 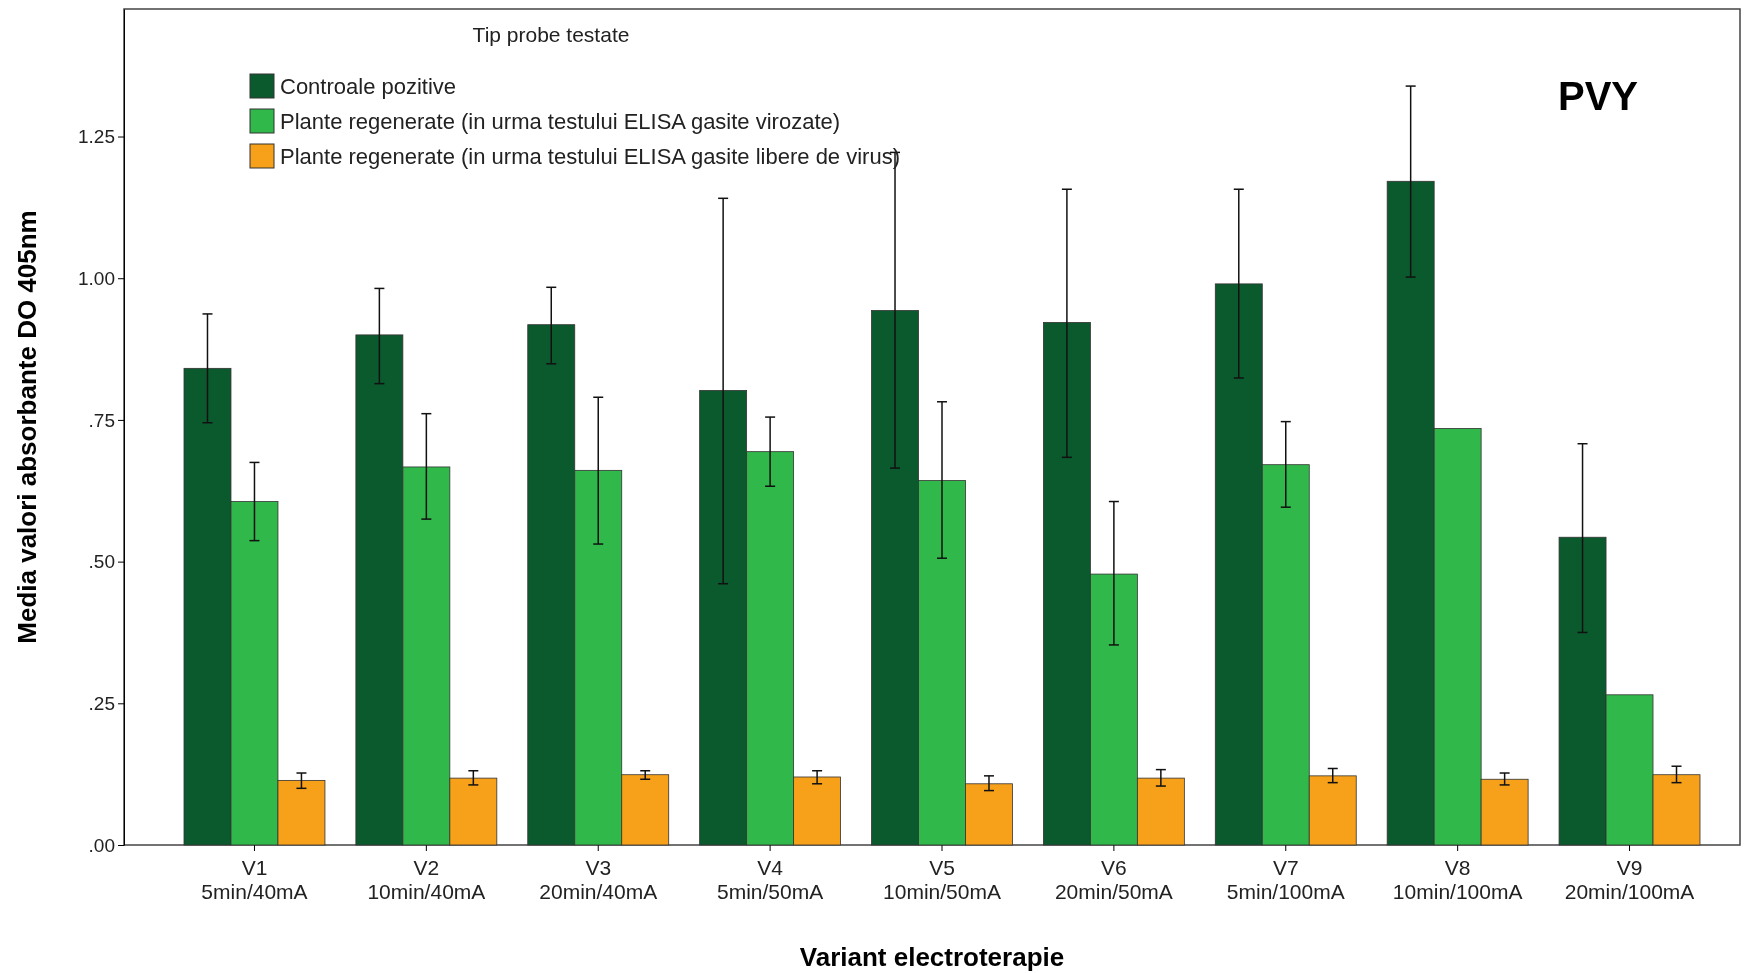 I want to click on legend-label: Controale pozitive, so click(x=368, y=86).